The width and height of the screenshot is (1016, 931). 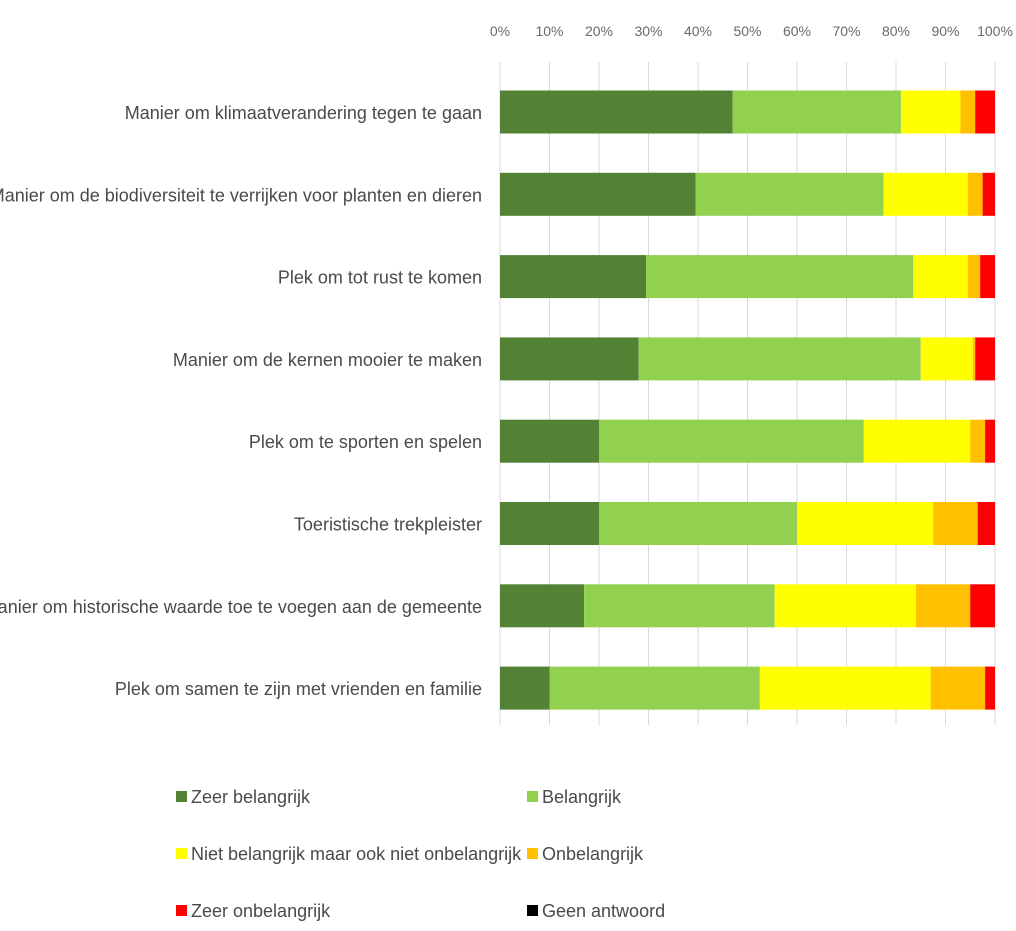 What do you see at coordinates (698, 31) in the screenshot?
I see `x-tick-label-4: 40%` at bounding box center [698, 31].